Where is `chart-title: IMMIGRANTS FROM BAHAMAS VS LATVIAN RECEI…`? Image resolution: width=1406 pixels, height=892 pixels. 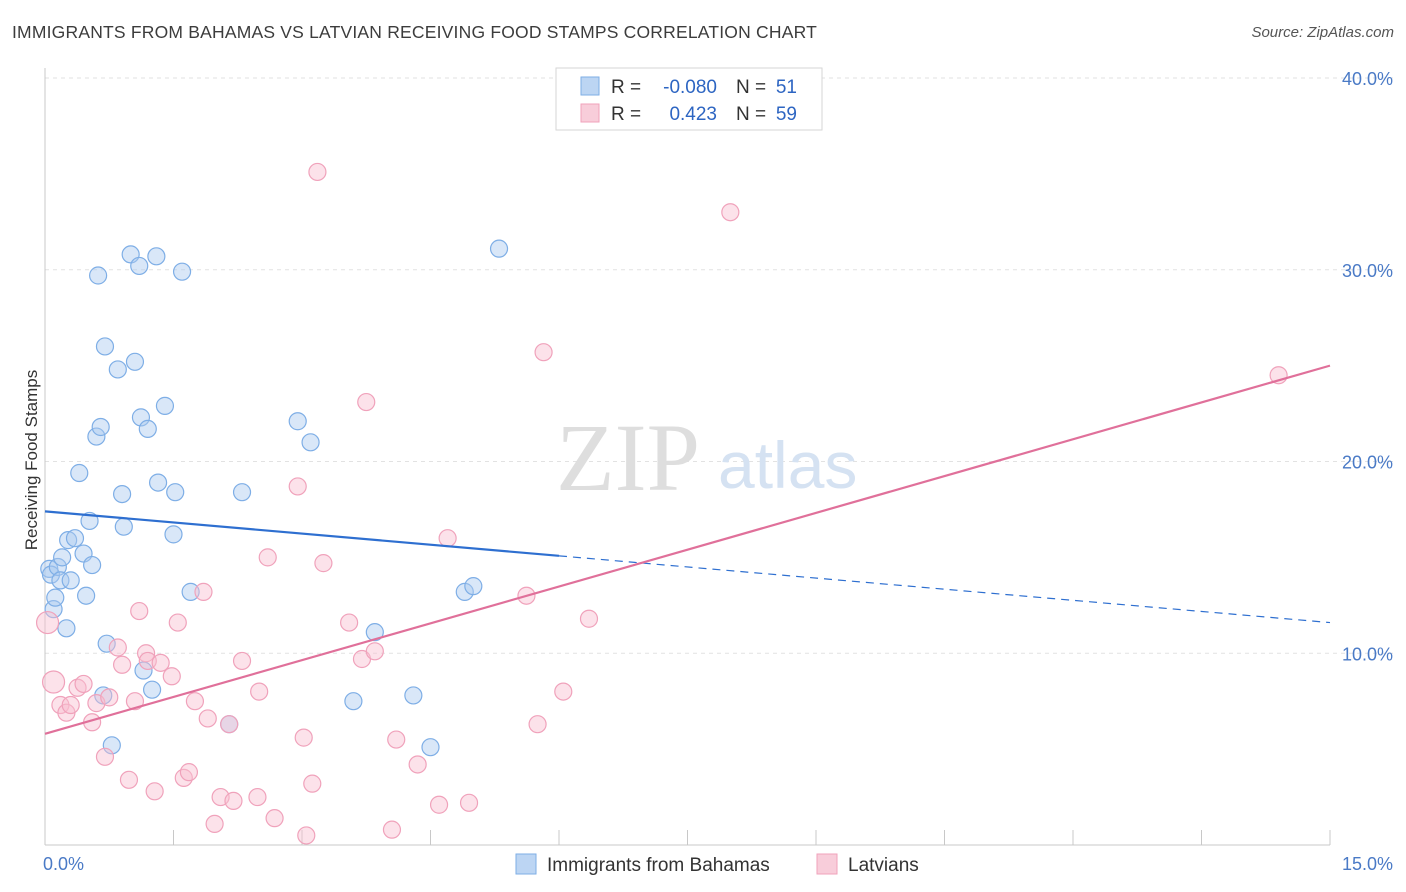 chart-title: IMMIGRANTS FROM BAHAMAS VS LATVIAN RECEI… is located at coordinates (414, 32).